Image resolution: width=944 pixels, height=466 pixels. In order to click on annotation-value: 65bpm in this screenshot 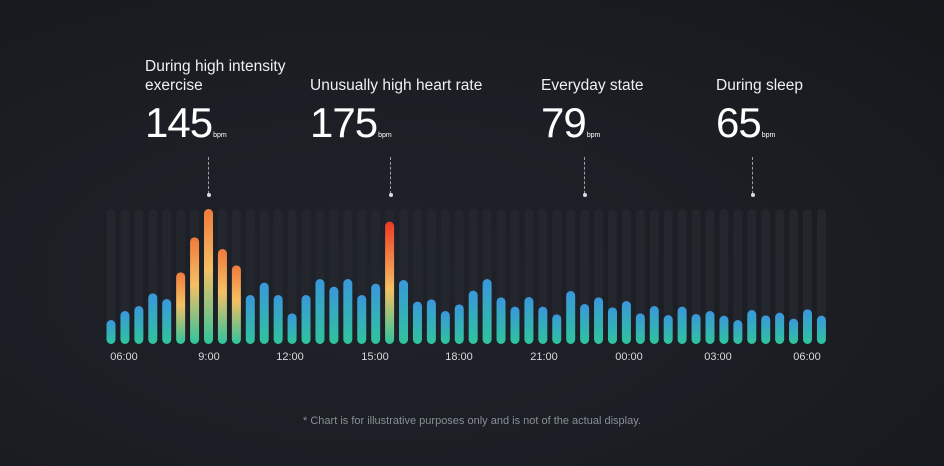, I will do `click(745, 129)`.